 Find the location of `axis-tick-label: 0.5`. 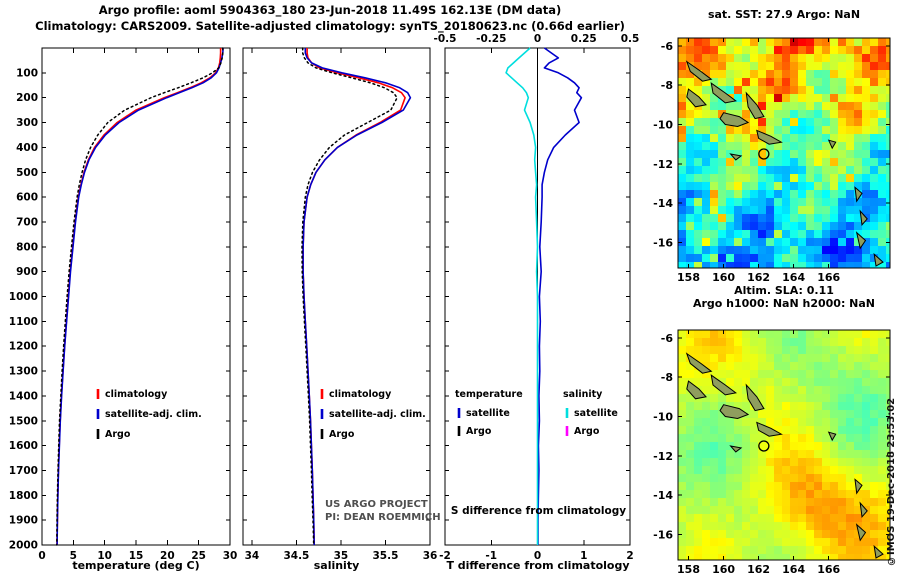

axis-tick-label: 0.5 is located at coordinates (630, 39).